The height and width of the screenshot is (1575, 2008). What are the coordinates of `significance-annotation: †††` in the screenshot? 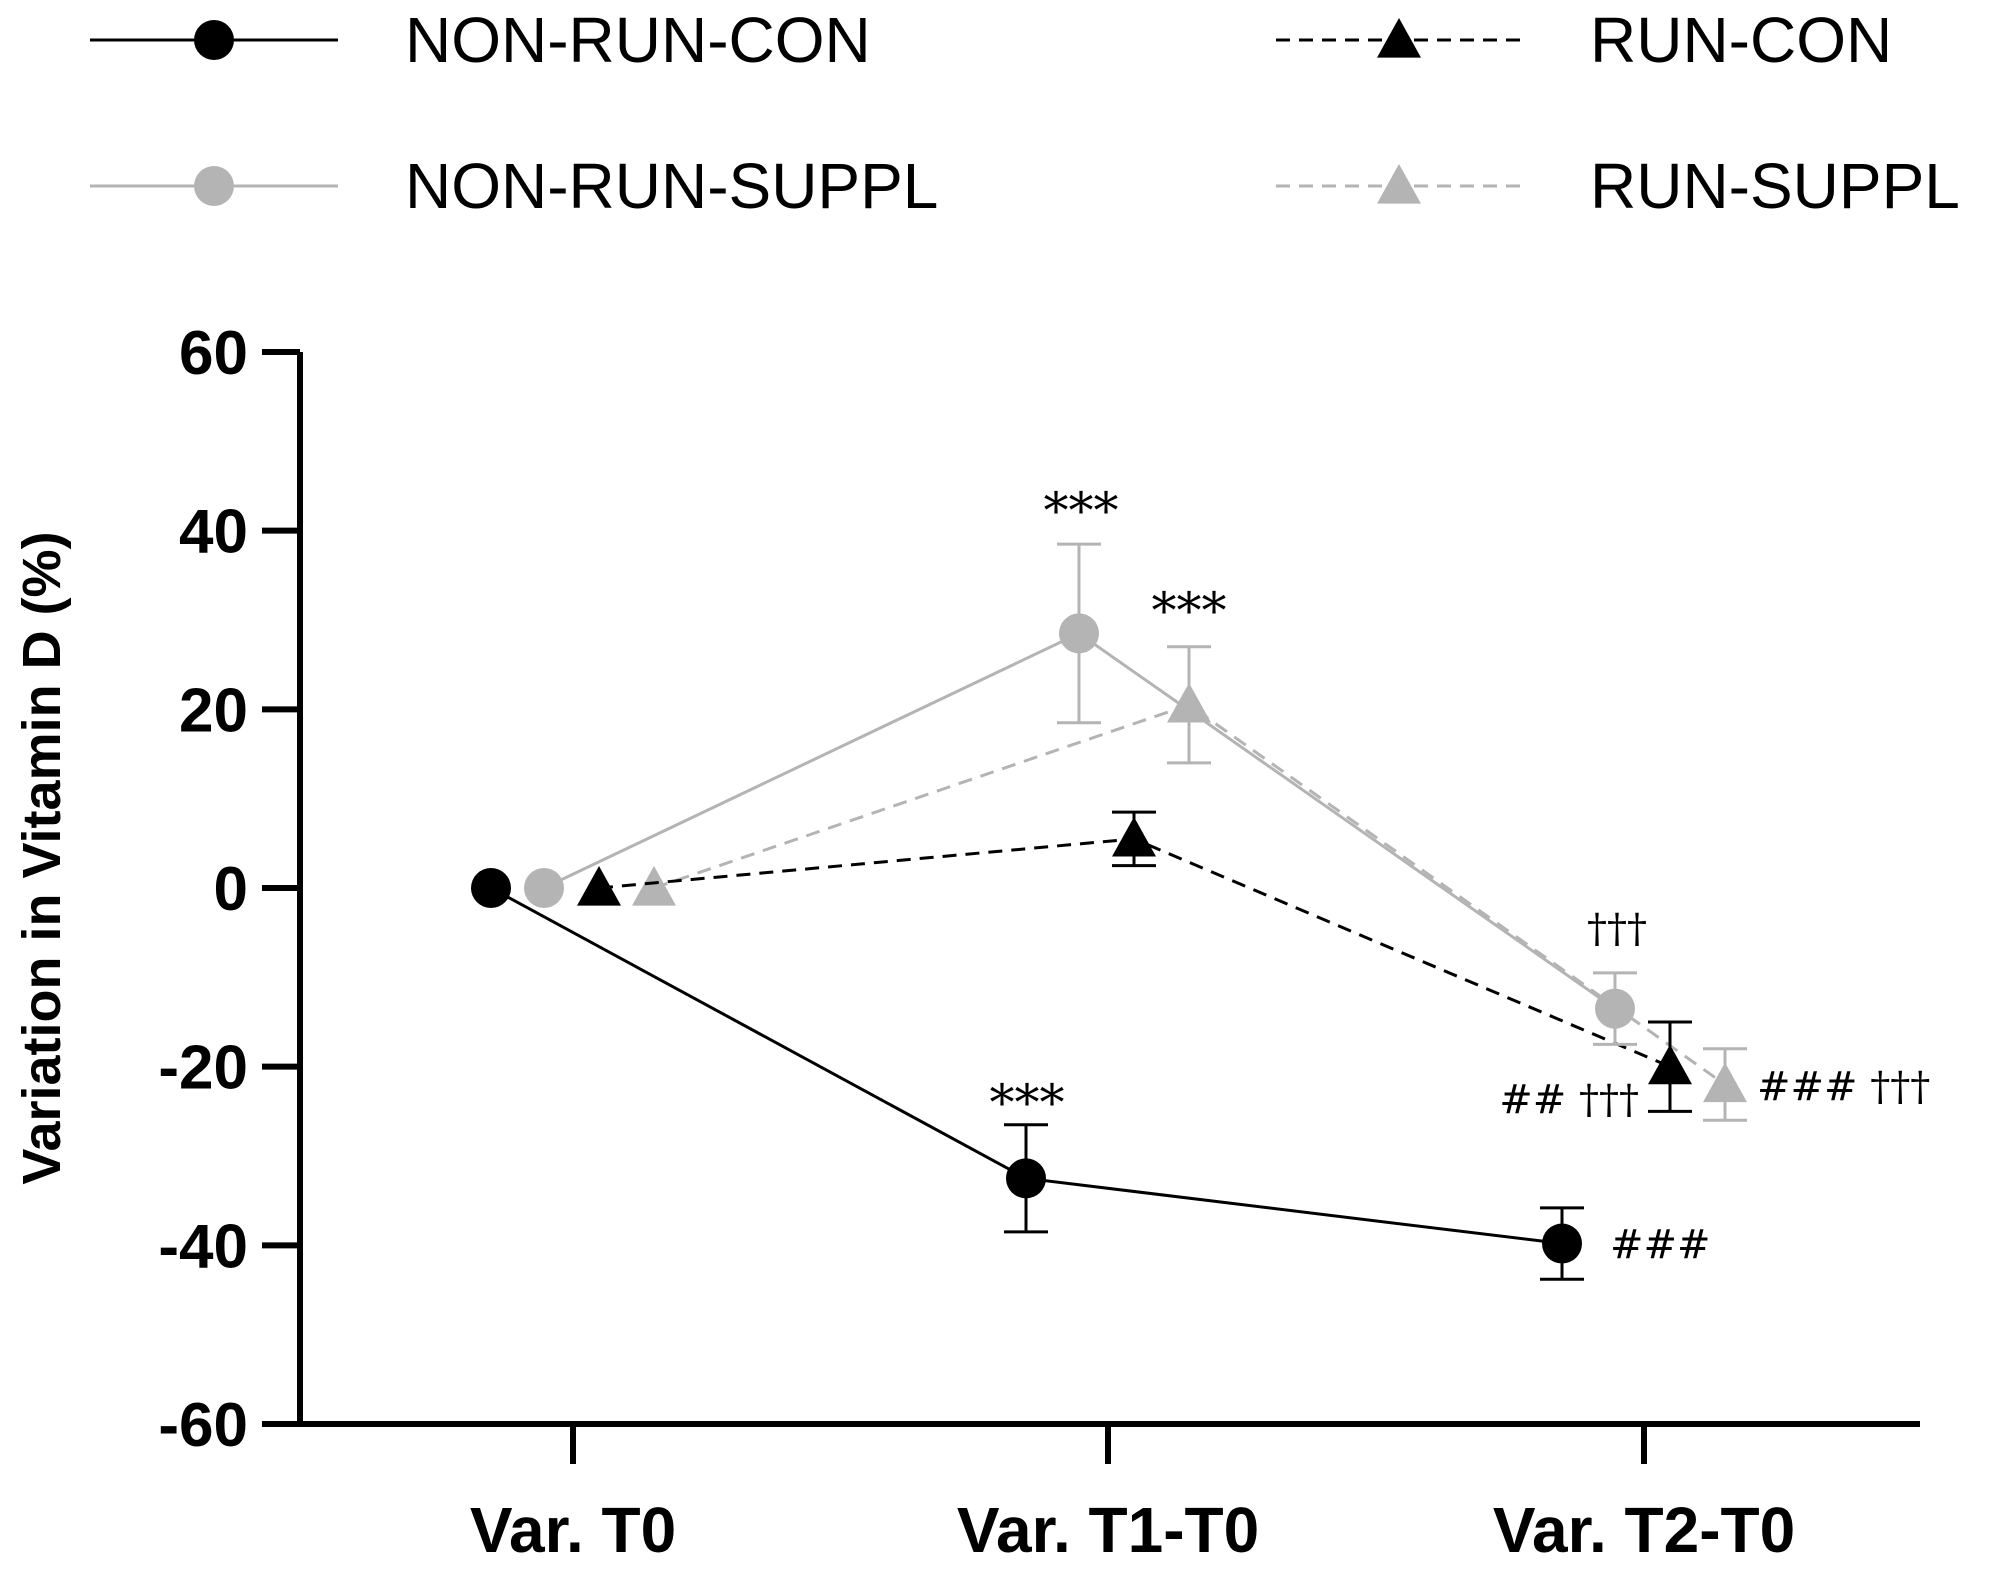 It's located at (1617, 929).